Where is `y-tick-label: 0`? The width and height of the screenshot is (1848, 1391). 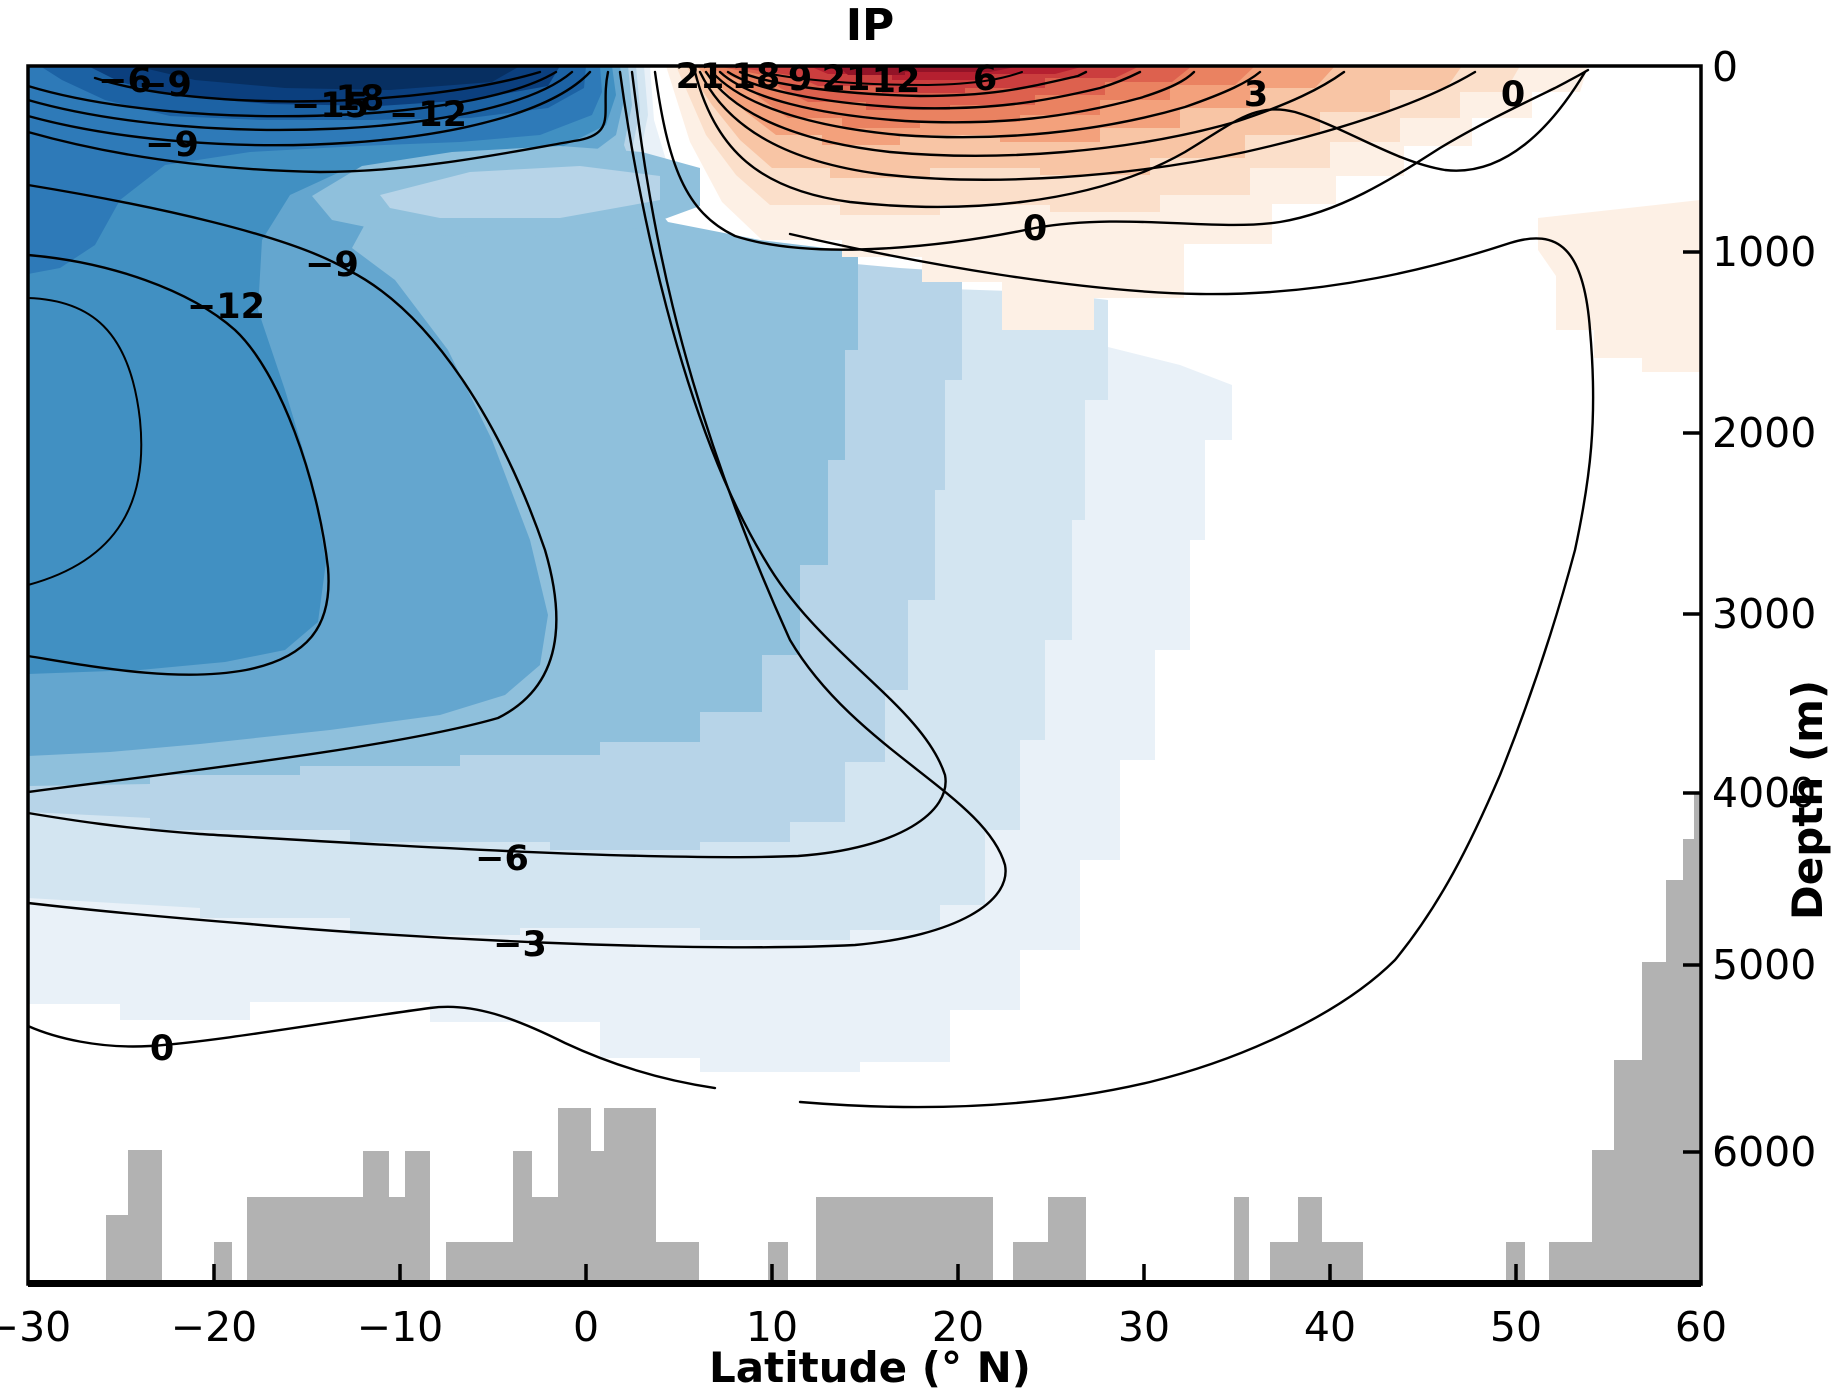 y-tick-label: 0 is located at coordinates (1725, 67).